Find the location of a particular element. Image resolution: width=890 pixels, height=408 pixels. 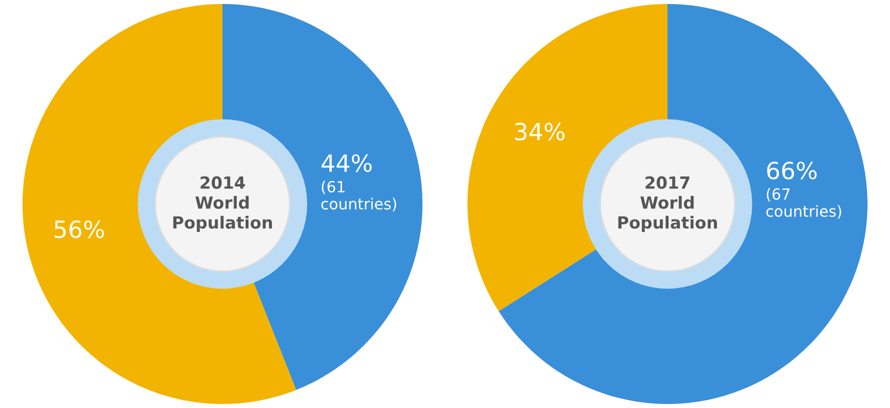

data-label: 34% is located at coordinates (539, 131).